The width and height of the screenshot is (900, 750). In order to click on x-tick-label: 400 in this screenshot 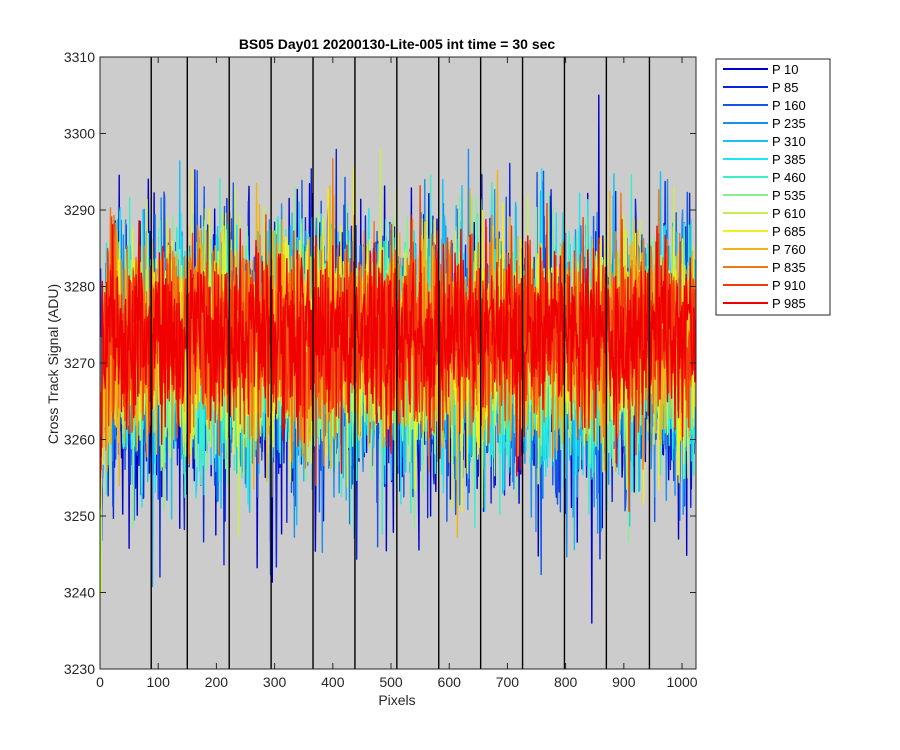, I will do `click(333, 682)`.